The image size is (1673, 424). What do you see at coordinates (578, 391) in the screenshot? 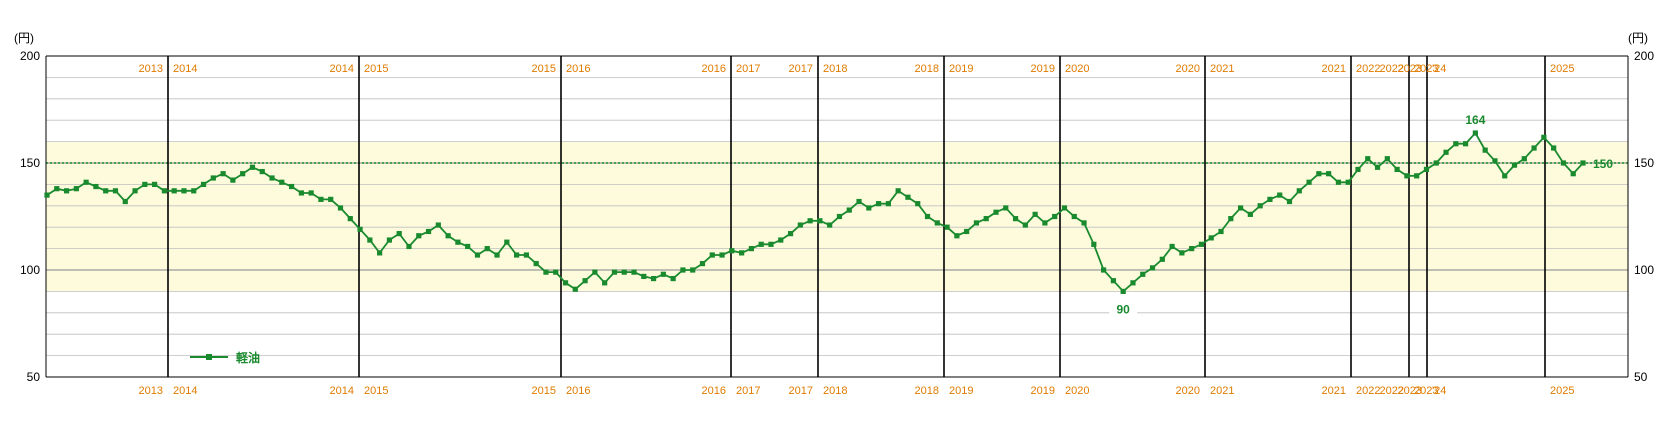
I see `year-label-bottom-right: 2016` at bounding box center [578, 391].